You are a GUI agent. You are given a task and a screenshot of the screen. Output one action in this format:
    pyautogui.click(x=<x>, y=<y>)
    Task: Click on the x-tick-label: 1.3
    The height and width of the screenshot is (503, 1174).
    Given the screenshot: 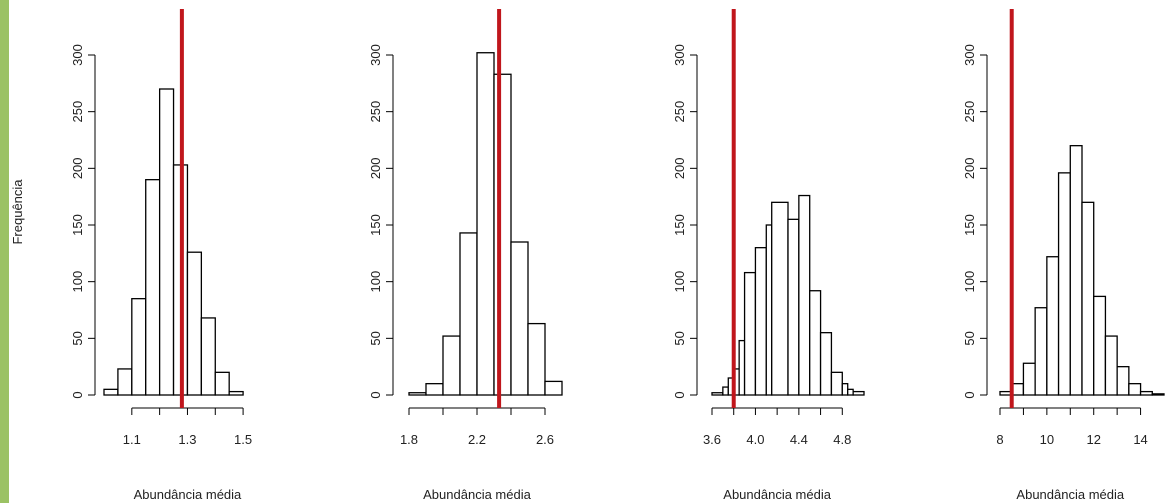 What is the action you would take?
    pyautogui.click(x=187, y=439)
    